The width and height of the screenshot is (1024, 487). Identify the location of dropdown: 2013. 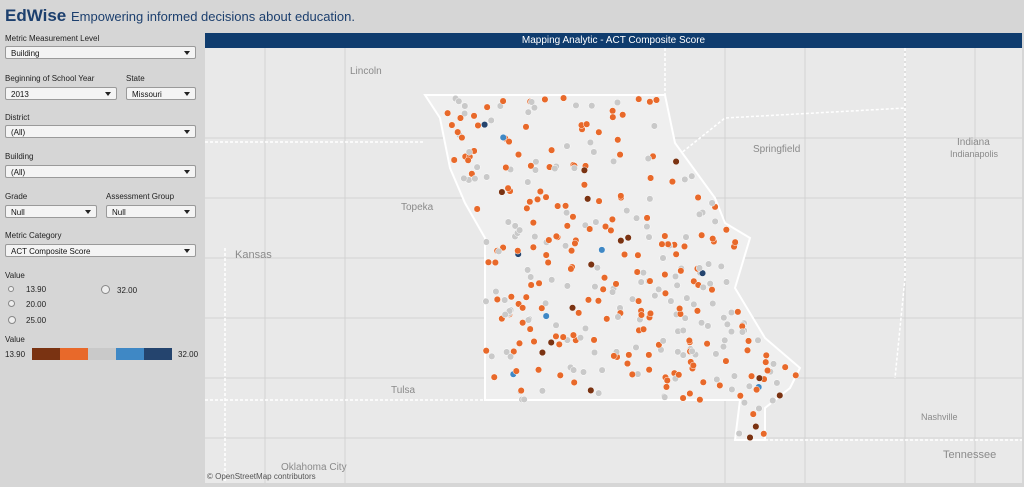
(61, 93).